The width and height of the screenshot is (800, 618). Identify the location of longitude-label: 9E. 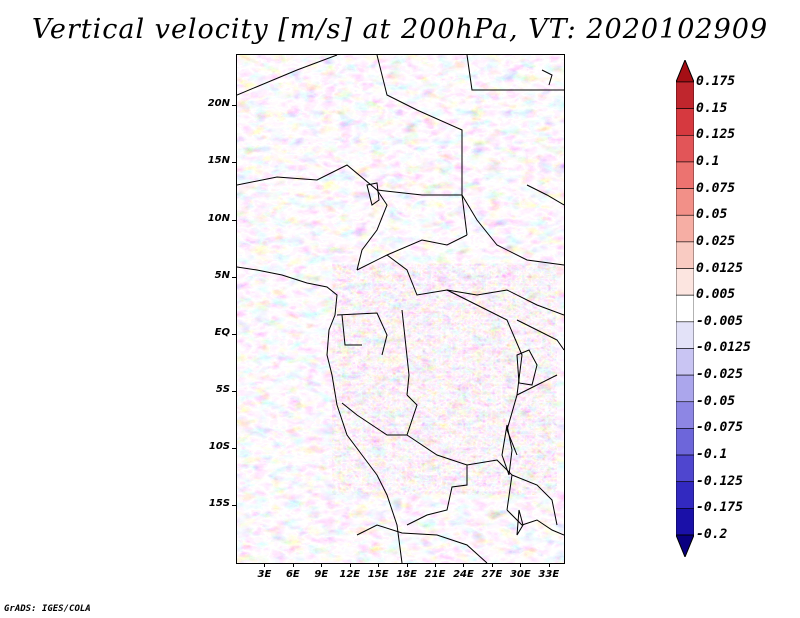
(321, 574).